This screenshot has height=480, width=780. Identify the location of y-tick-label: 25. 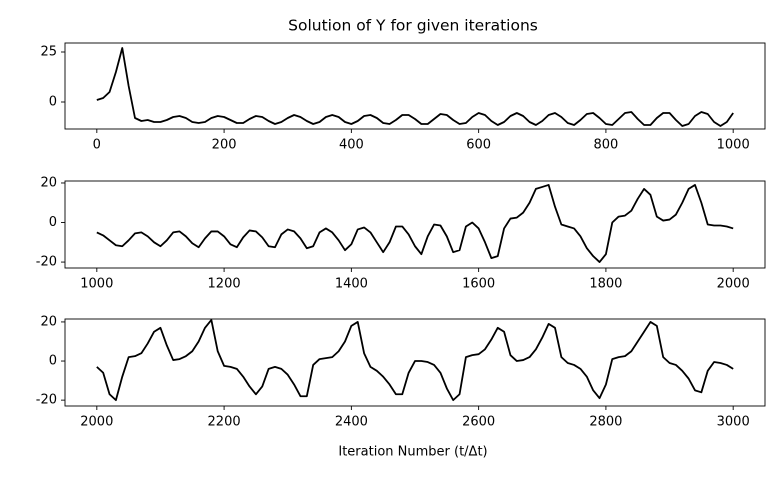
(48, 52).